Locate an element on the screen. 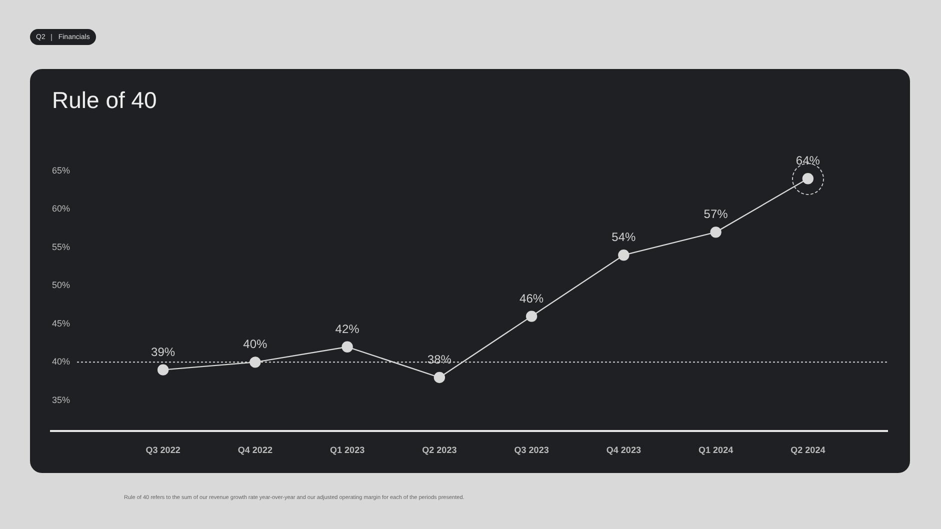 This screenshot has width=941, height=529. y-tick-label: 60% is located at coordinates (61, 209).